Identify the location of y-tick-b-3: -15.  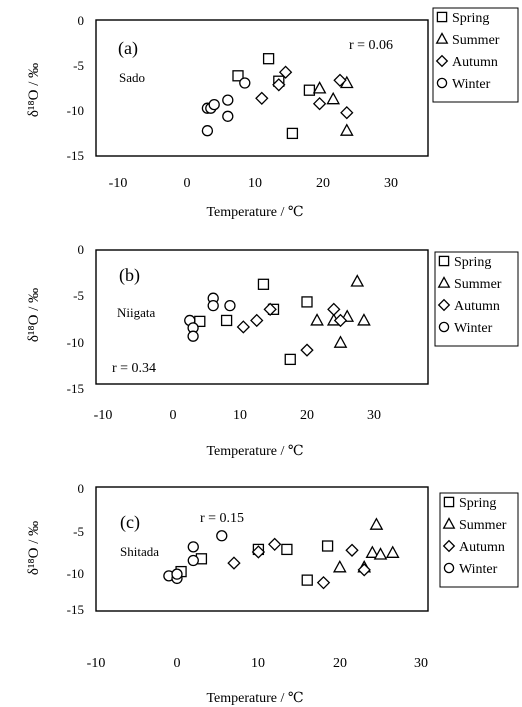
(75, 388).